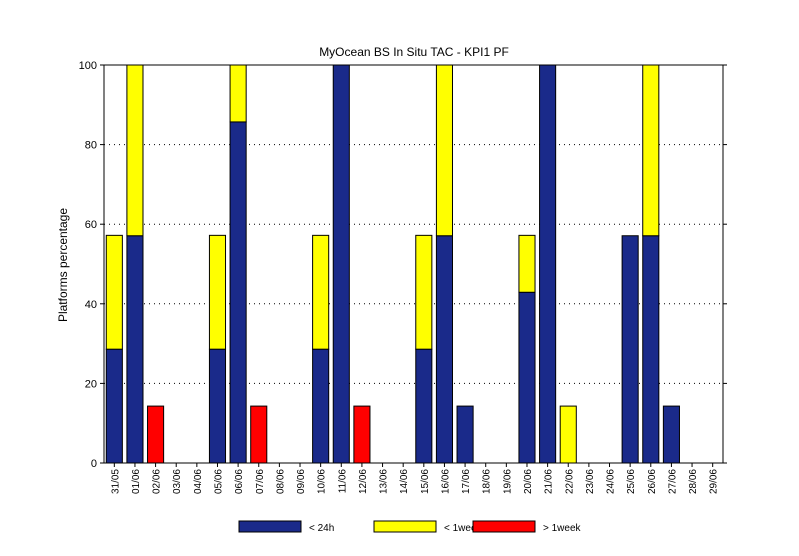 The width and height of the screenshot is (799, 556). Describe the element at coordinates (549, 481) in the screenshot. I see `x-tick-label: 21/06` at that location.